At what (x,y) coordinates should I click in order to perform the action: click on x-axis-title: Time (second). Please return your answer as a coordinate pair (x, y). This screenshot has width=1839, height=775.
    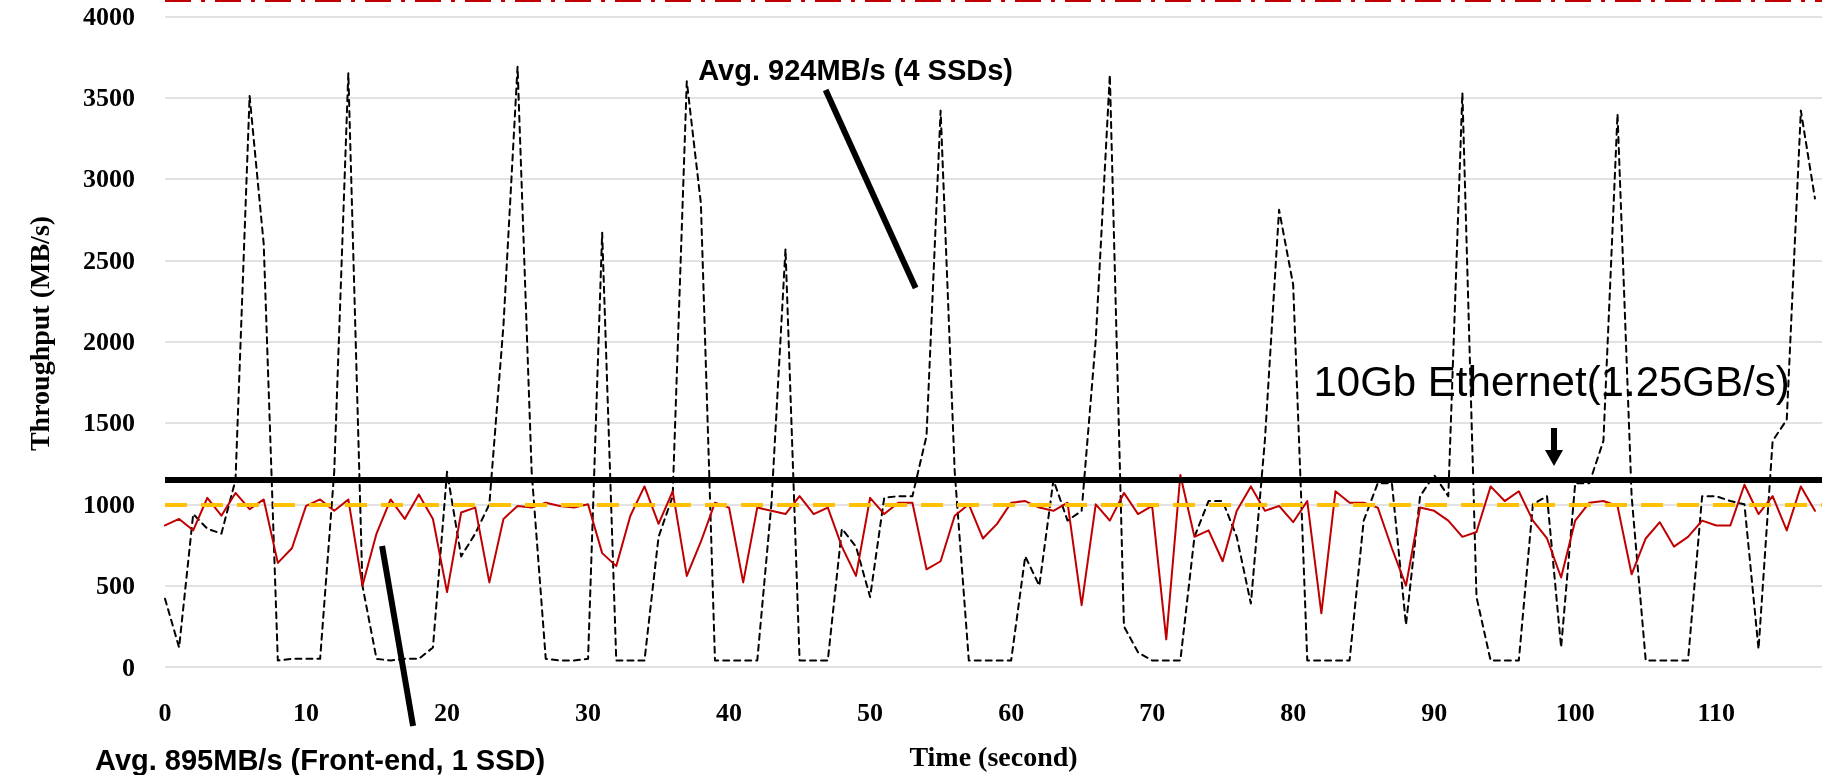
    Looking at the image, I should click on (993, 756).